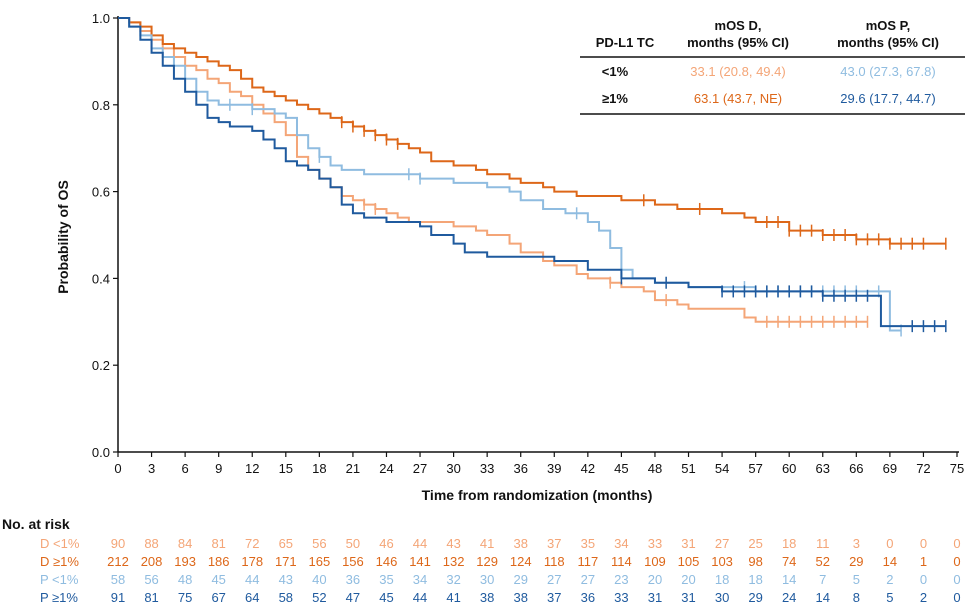 The height and width of the screenshot is (609, 969). Describe the element at coordinates (319, 597) in the screenshot. I see `at-risk-value: 52` at that location.